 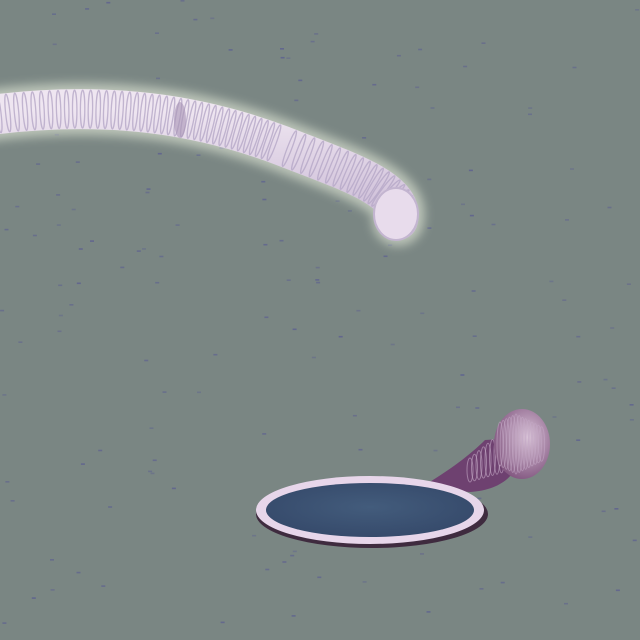 What do you see at coordinates (180, 120) in the screenshot?
I see `worm-pinch` at bounding box center [180, 120].